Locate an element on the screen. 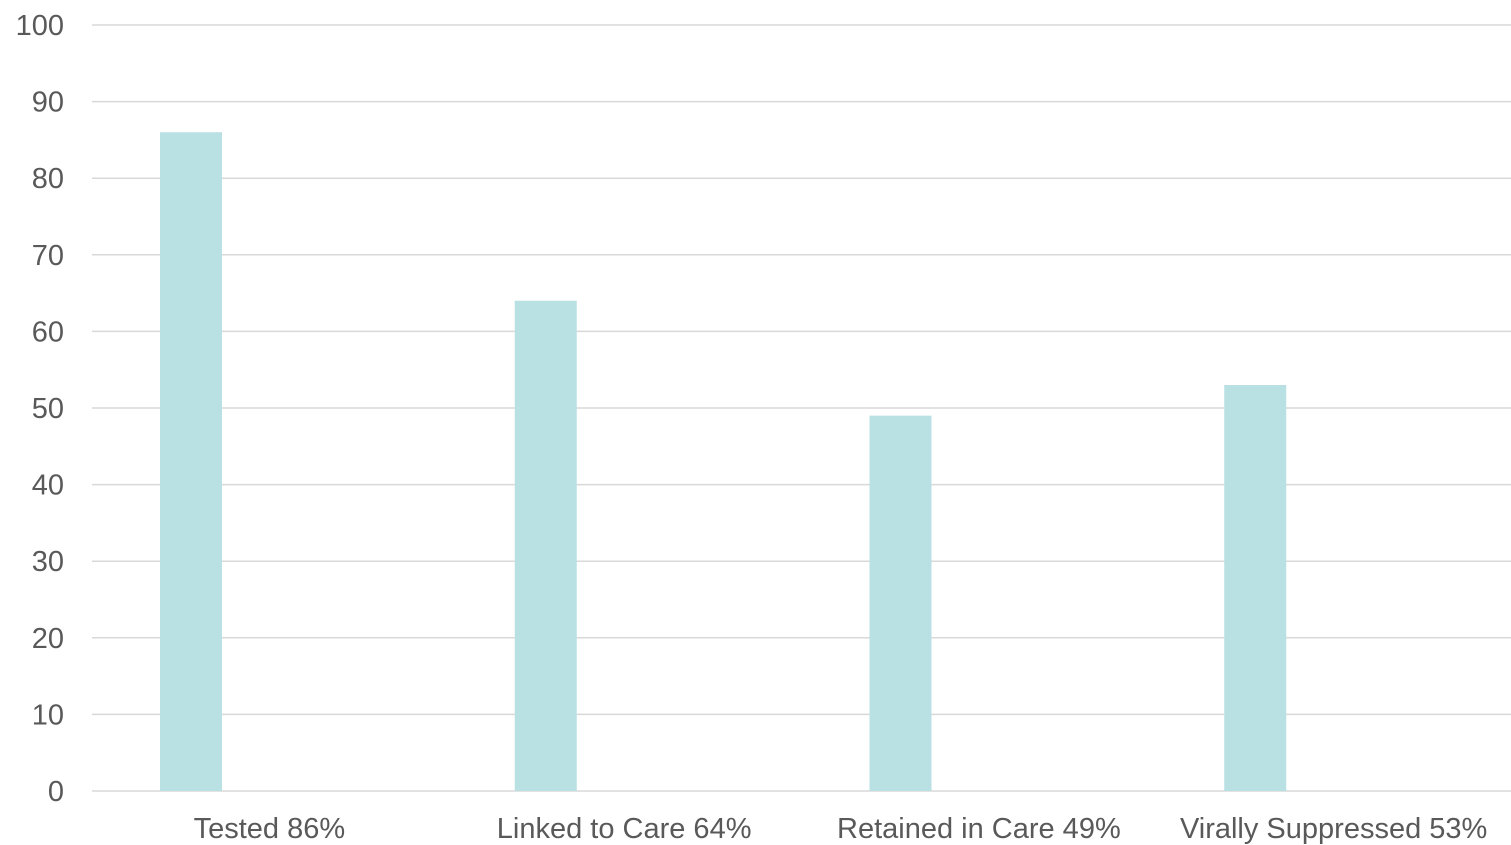  y-tick-label: 0 is located at coordinates (56, 792).